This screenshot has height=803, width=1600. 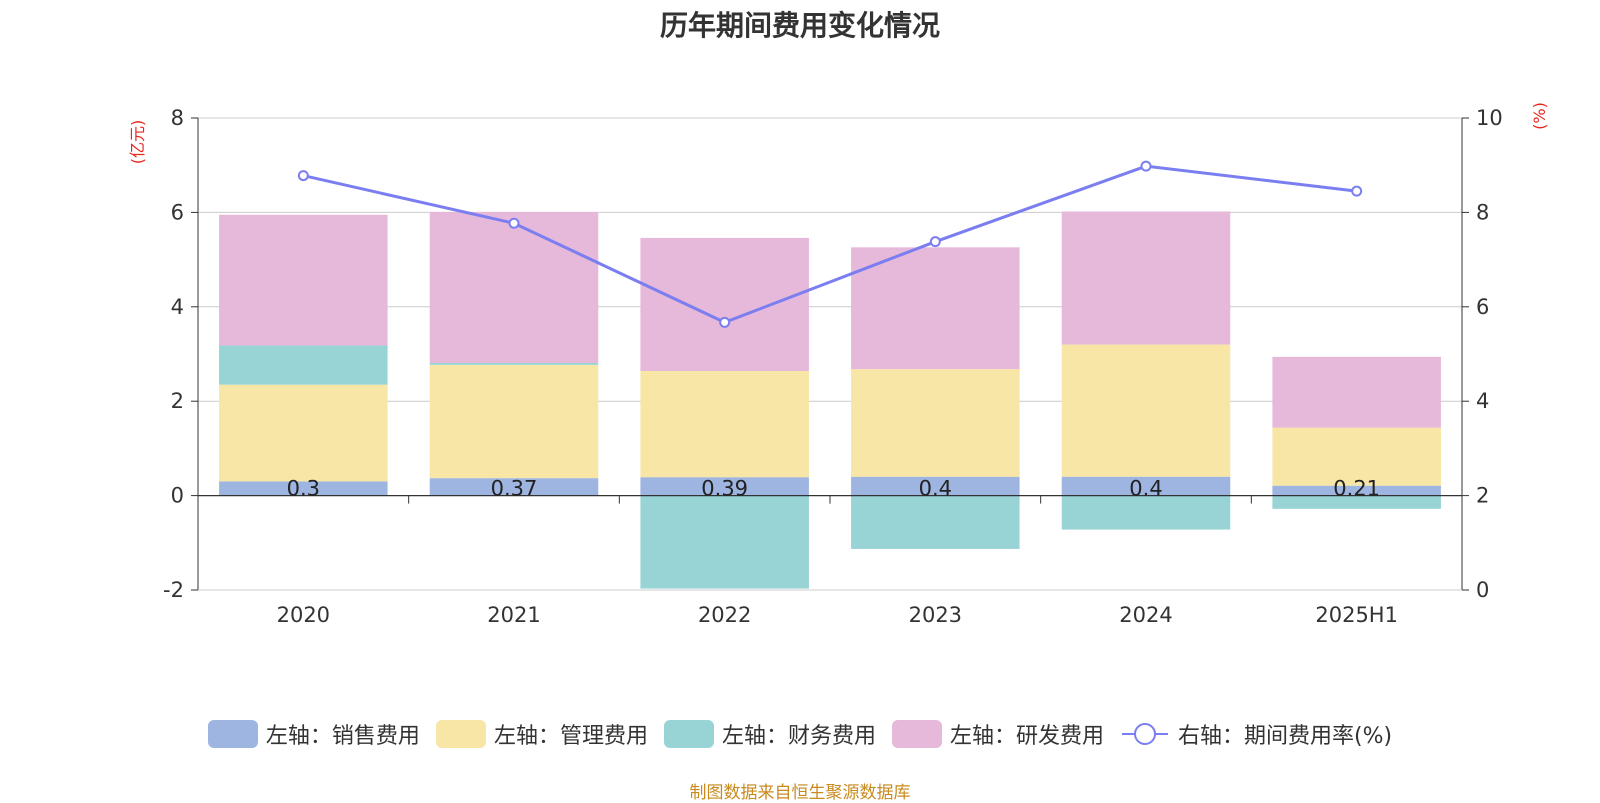 What do you see at coordinates (935, 423) in the screenshot?
I see `bar-2-2023` at bounding box center [935, 423].